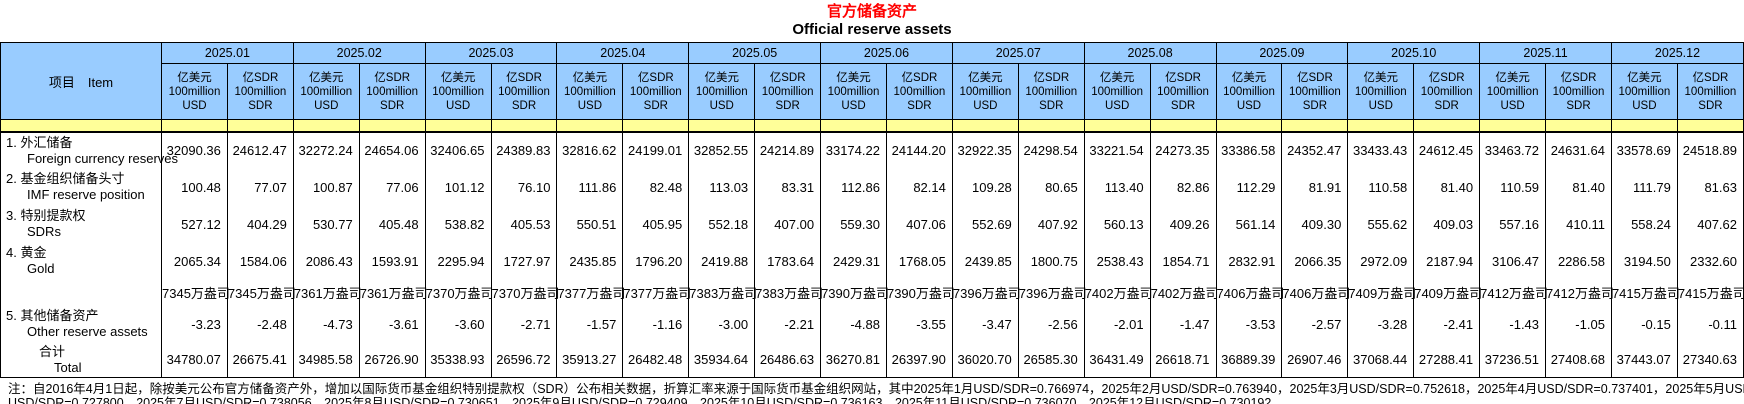  I want to click on month-header: 2025.01, so click(227, 53).